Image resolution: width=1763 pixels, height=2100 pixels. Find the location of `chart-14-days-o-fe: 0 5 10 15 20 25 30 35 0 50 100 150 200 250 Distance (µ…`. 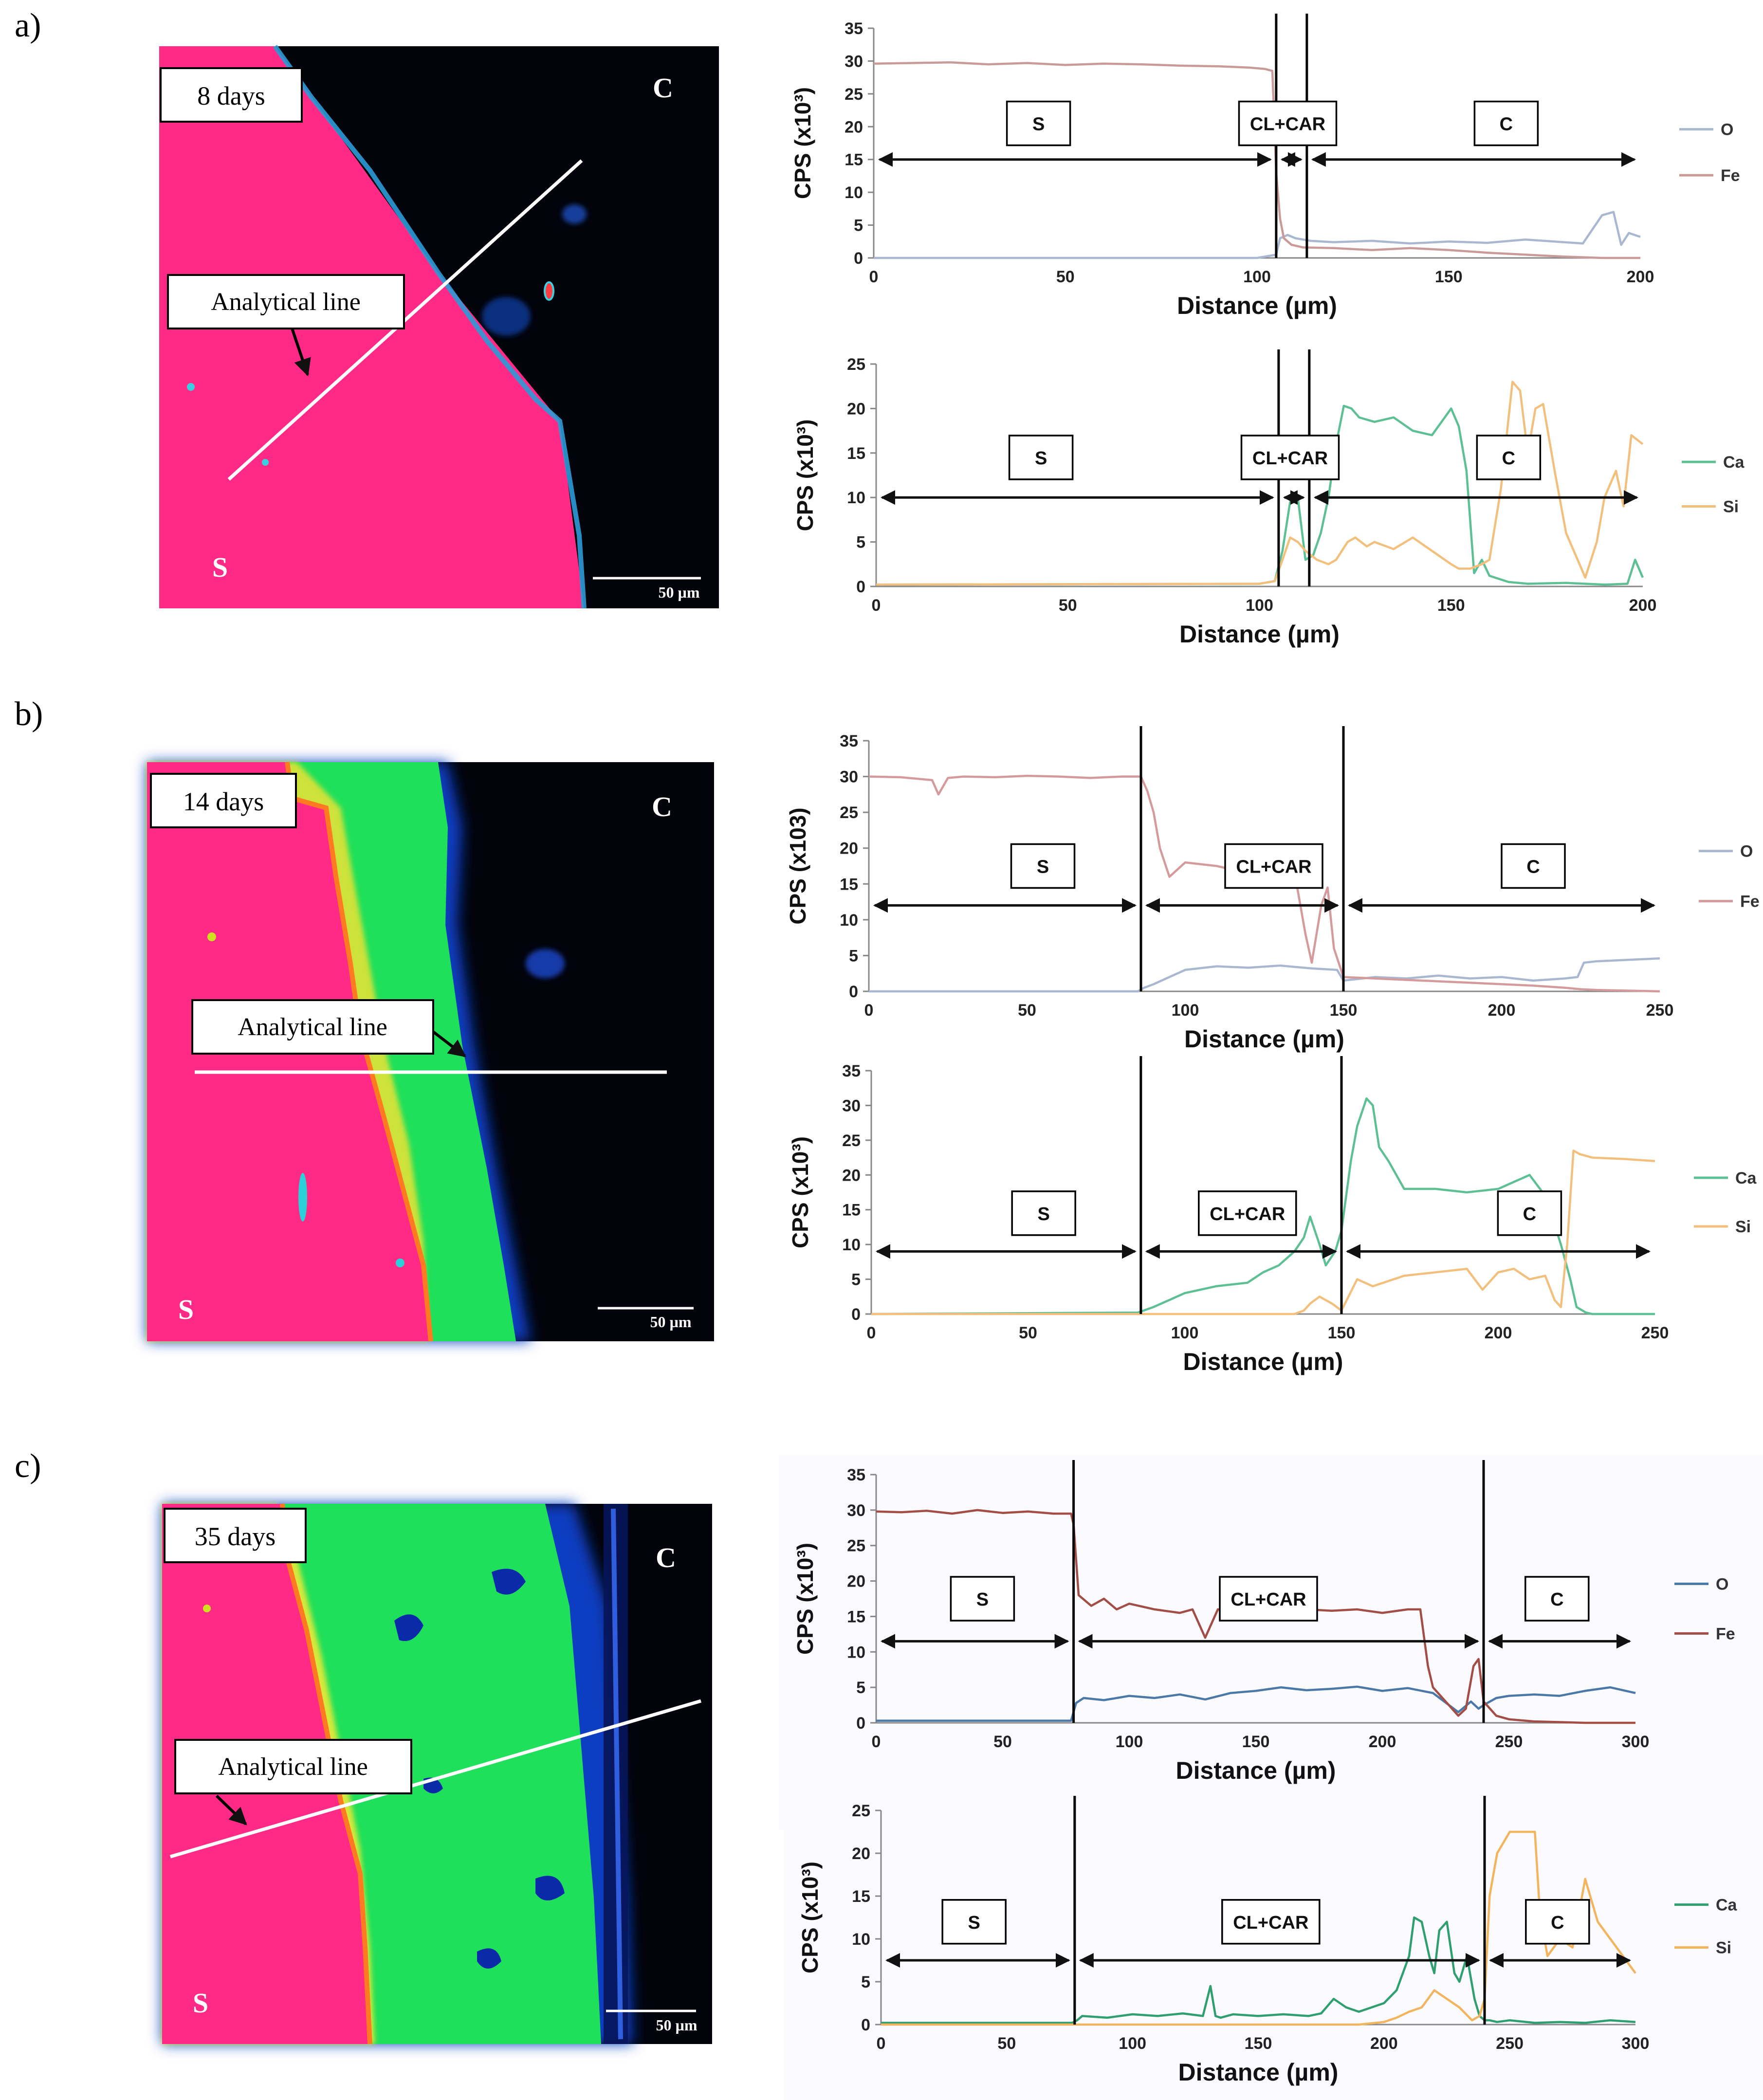

chart-14-days-o-fe: 0 5 10 15 20 25 30 35 0 50 100 150 200 250 Distance (µ… is located at coordinates (1272, 889).